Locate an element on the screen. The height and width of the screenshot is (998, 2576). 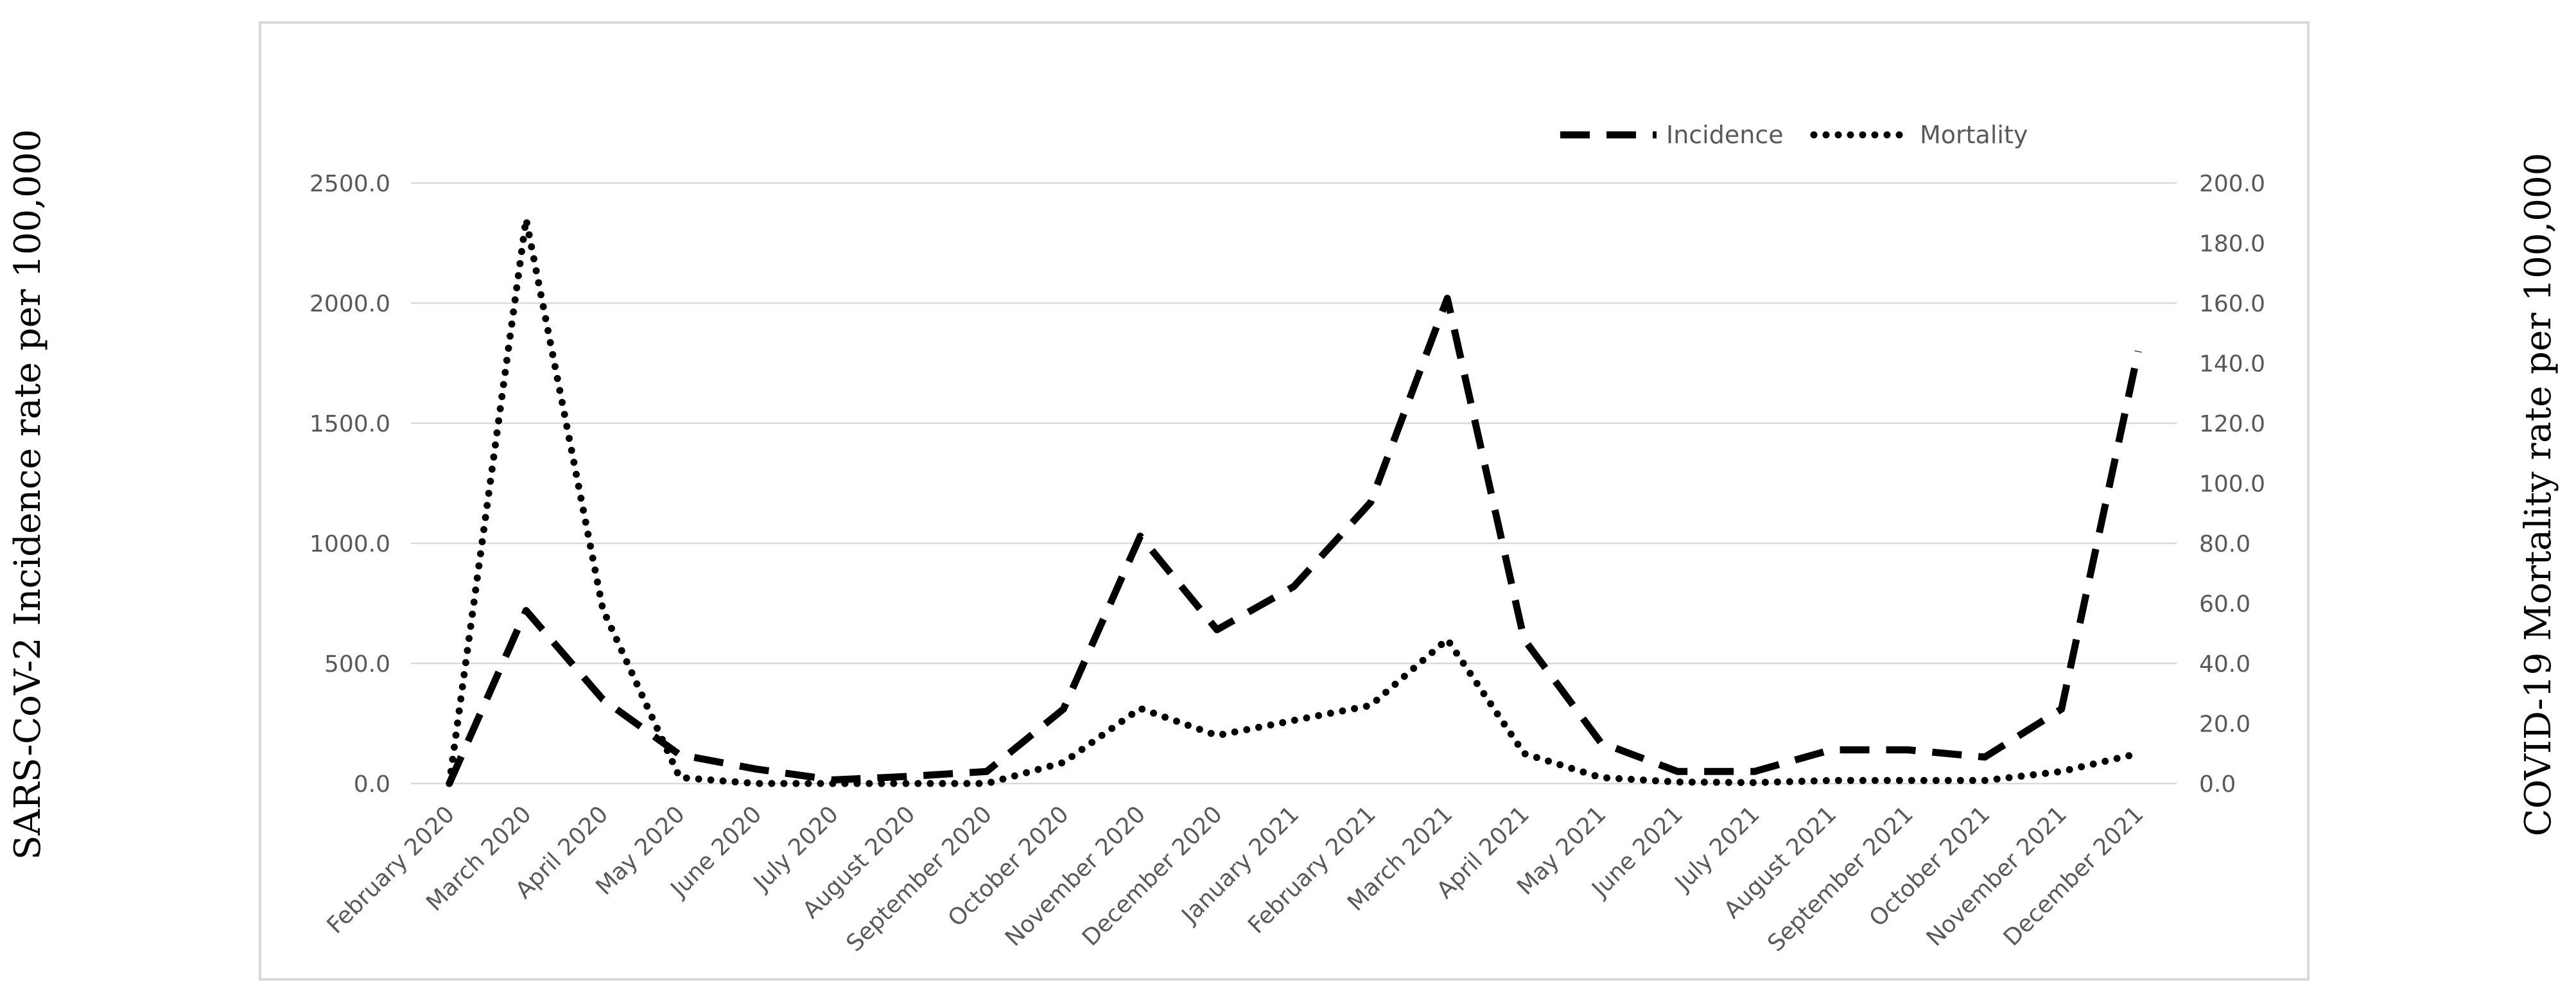
y-tick-label: 1500.0 is located at coordinates (349, 424).